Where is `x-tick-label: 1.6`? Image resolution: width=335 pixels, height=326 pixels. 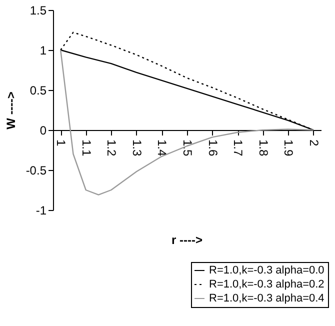 x-tick-label: 1.6 is located at coordinates (213, 148).